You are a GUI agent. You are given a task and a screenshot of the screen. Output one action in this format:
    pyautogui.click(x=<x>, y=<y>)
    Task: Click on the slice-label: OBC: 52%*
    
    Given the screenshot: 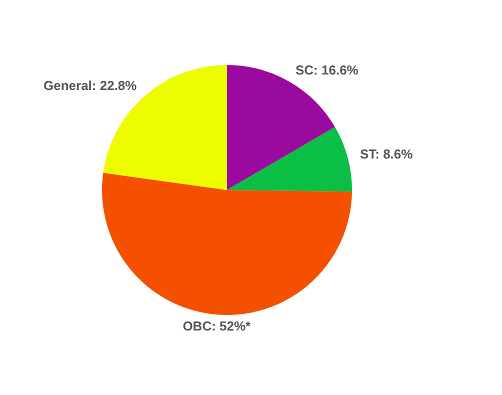 What is the action you would take?
    pyautogui.click(x=217, y=326)
    